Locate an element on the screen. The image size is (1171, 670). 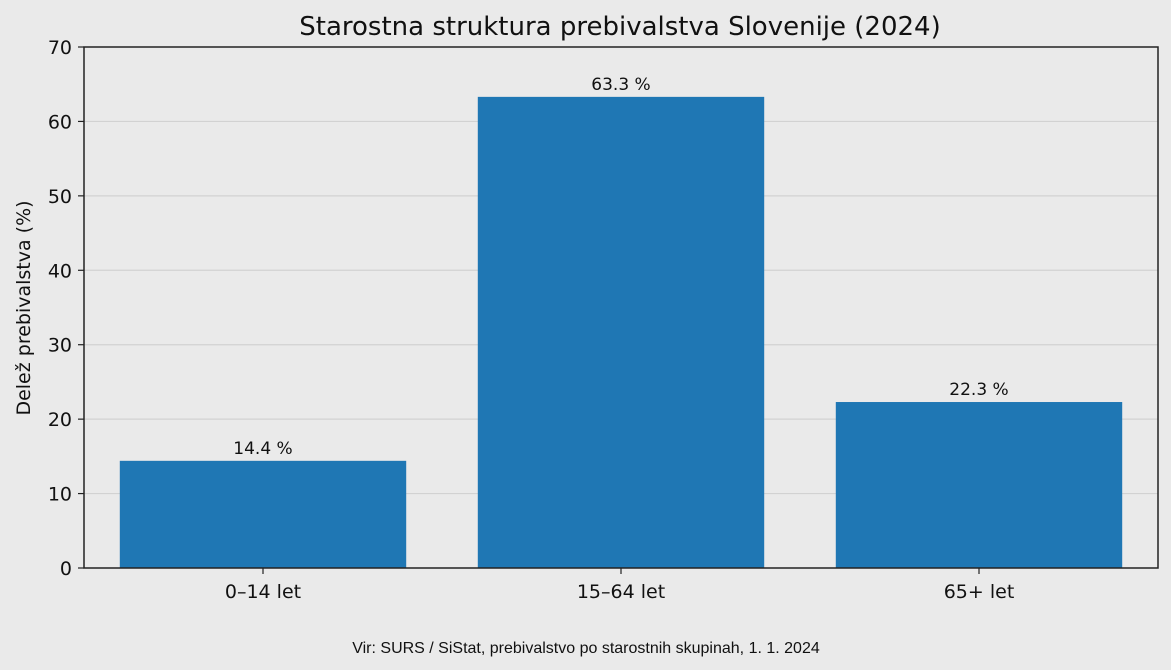
x-axis-ticks: 0–14 let 15–64 let 65+ let is located at coordinates (619, 585).